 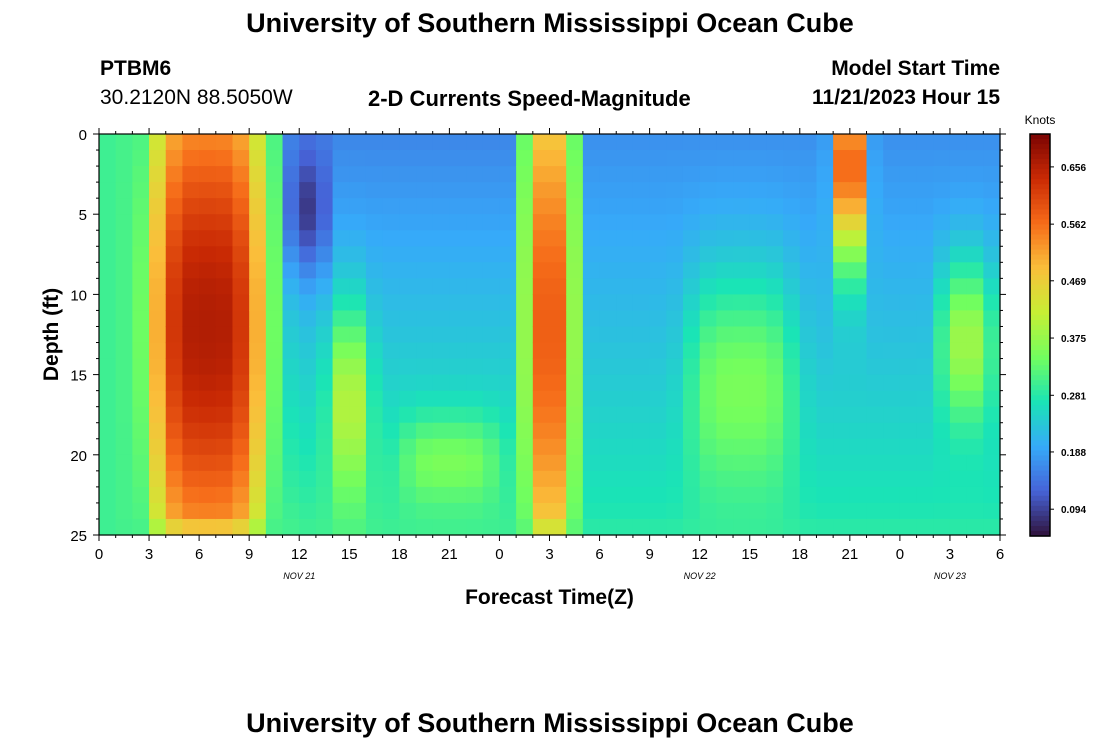 I want to click on x-tick-label: 3, so click(x=950, y=554).